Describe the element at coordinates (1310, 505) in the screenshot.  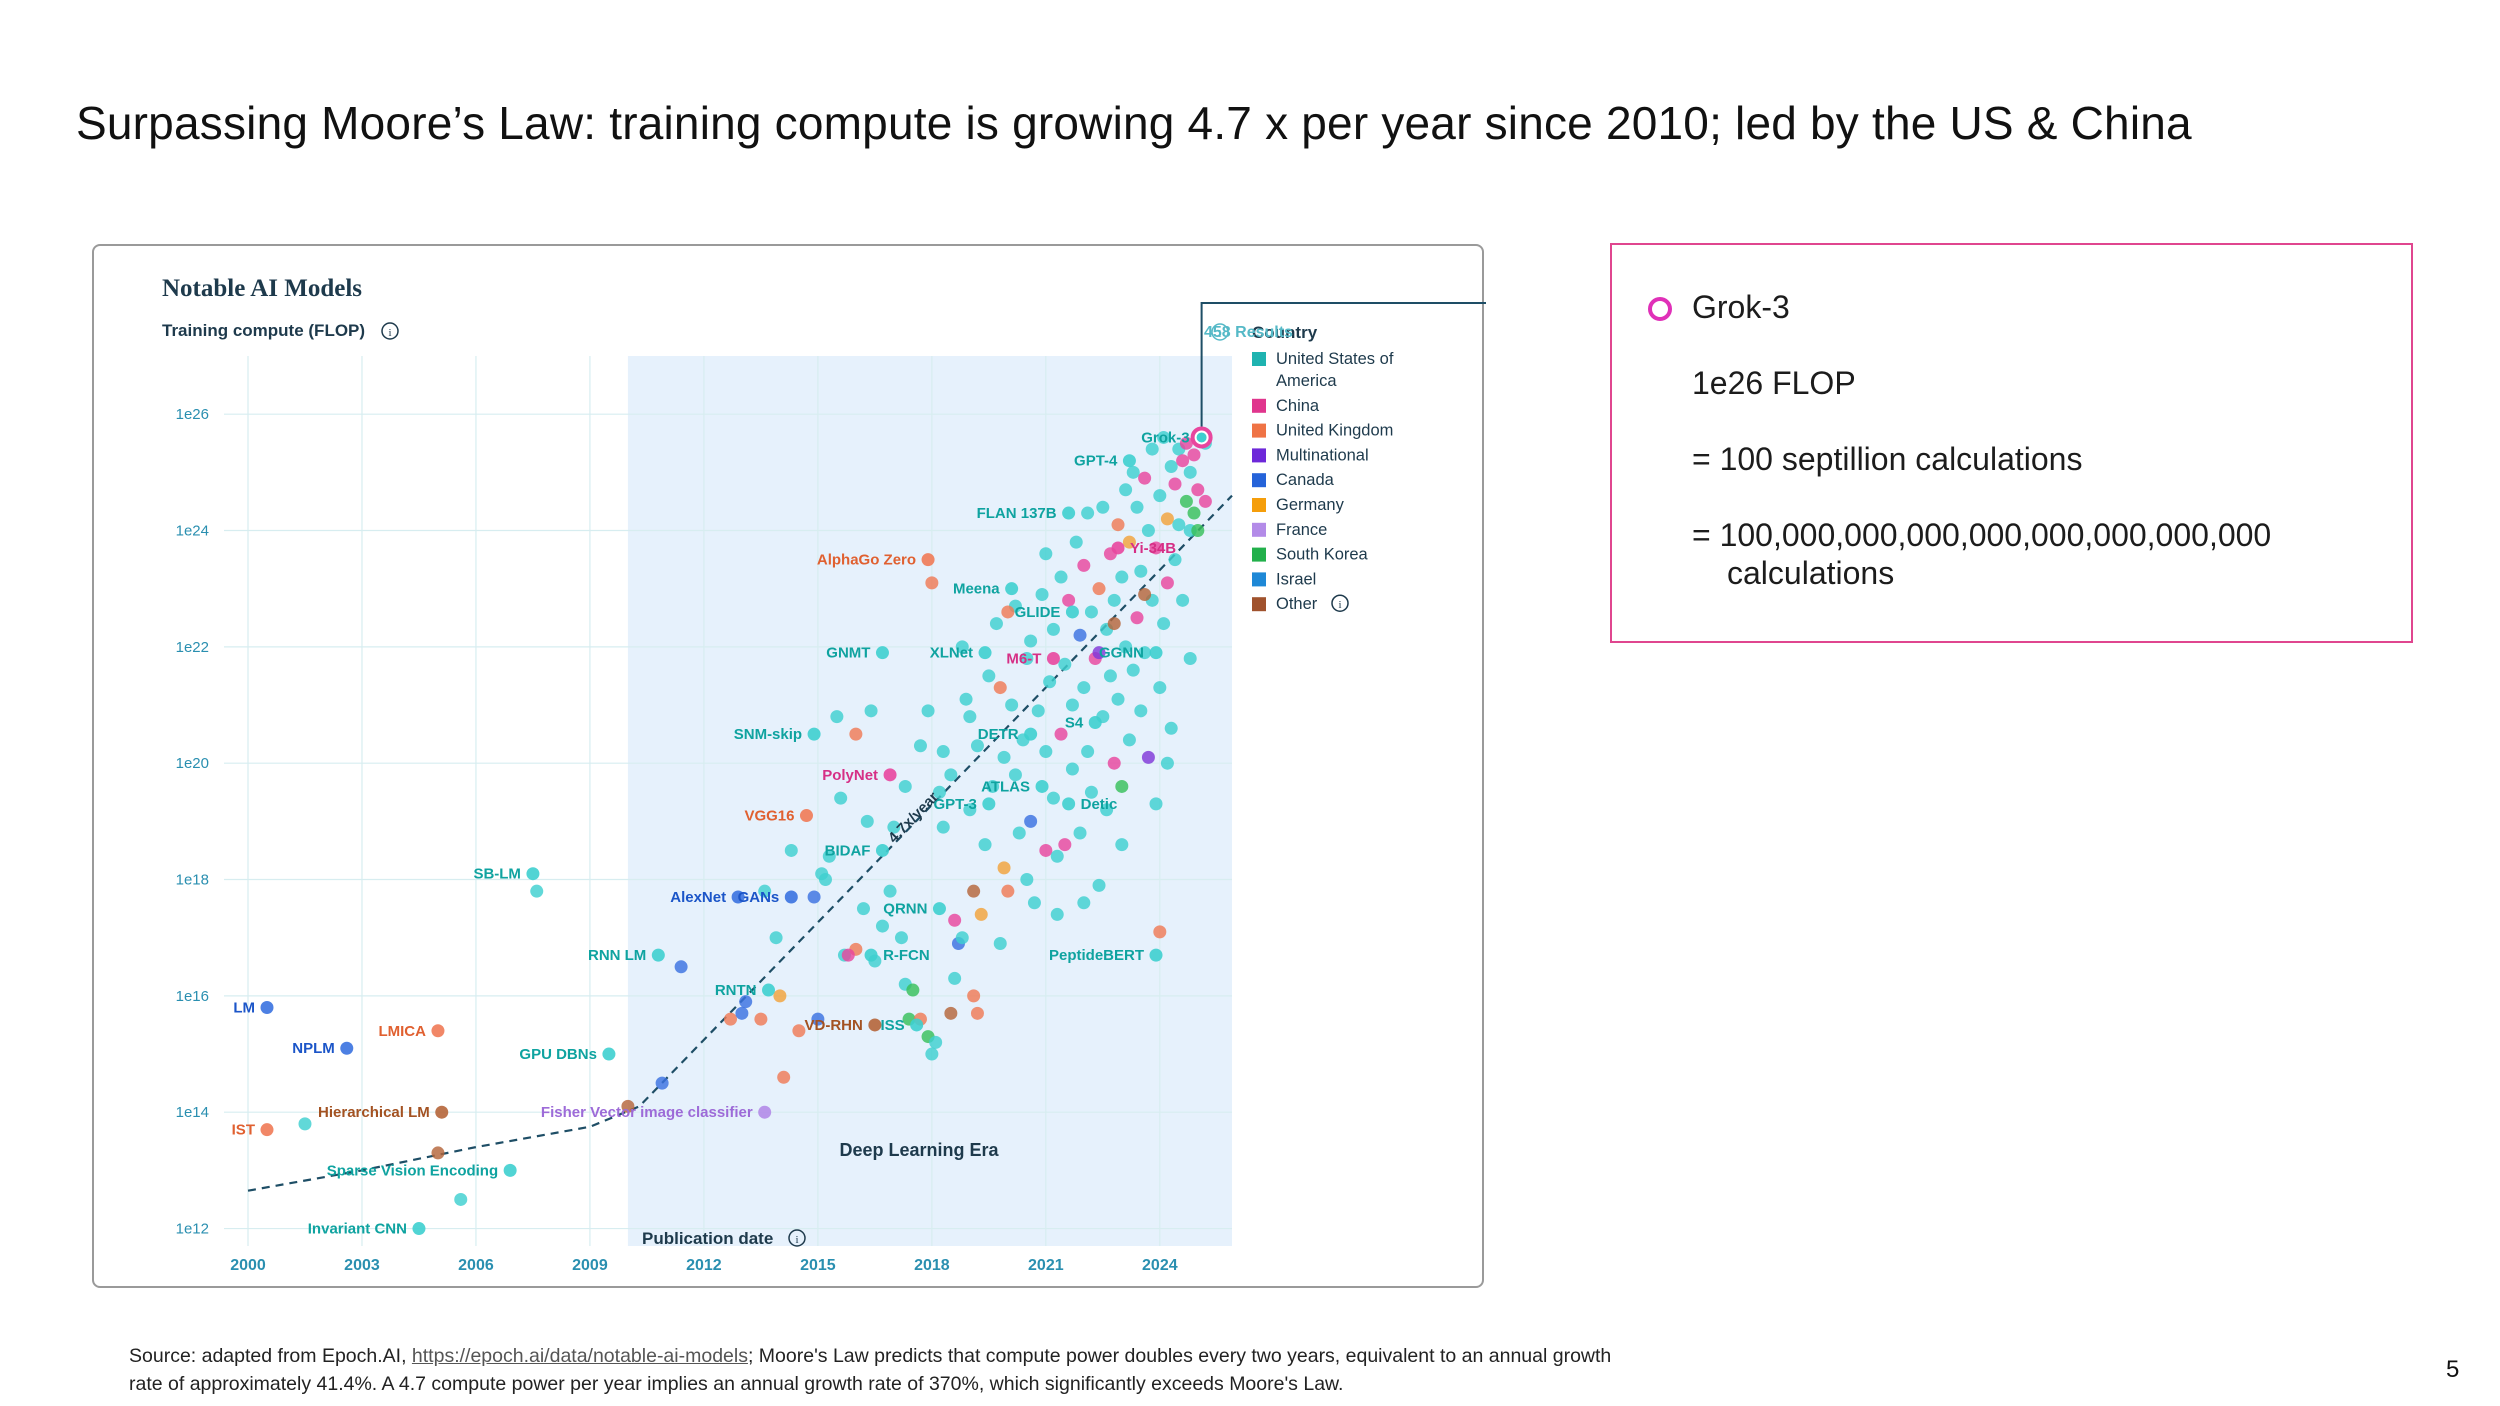
I see `legend-entry: Germany` at that location.